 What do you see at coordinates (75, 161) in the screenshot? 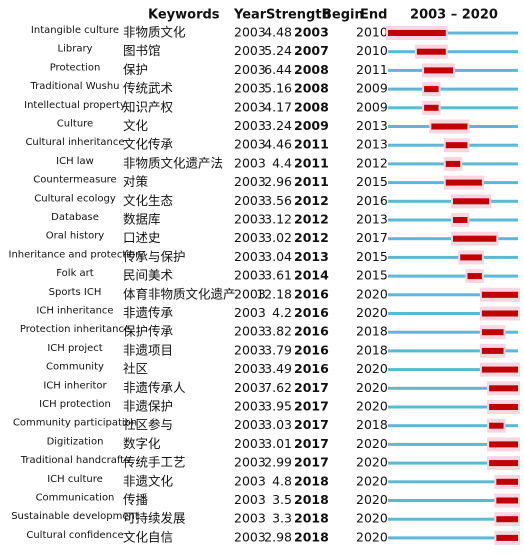
I see `english-label: ICH law` at bounding box center [75, 161].